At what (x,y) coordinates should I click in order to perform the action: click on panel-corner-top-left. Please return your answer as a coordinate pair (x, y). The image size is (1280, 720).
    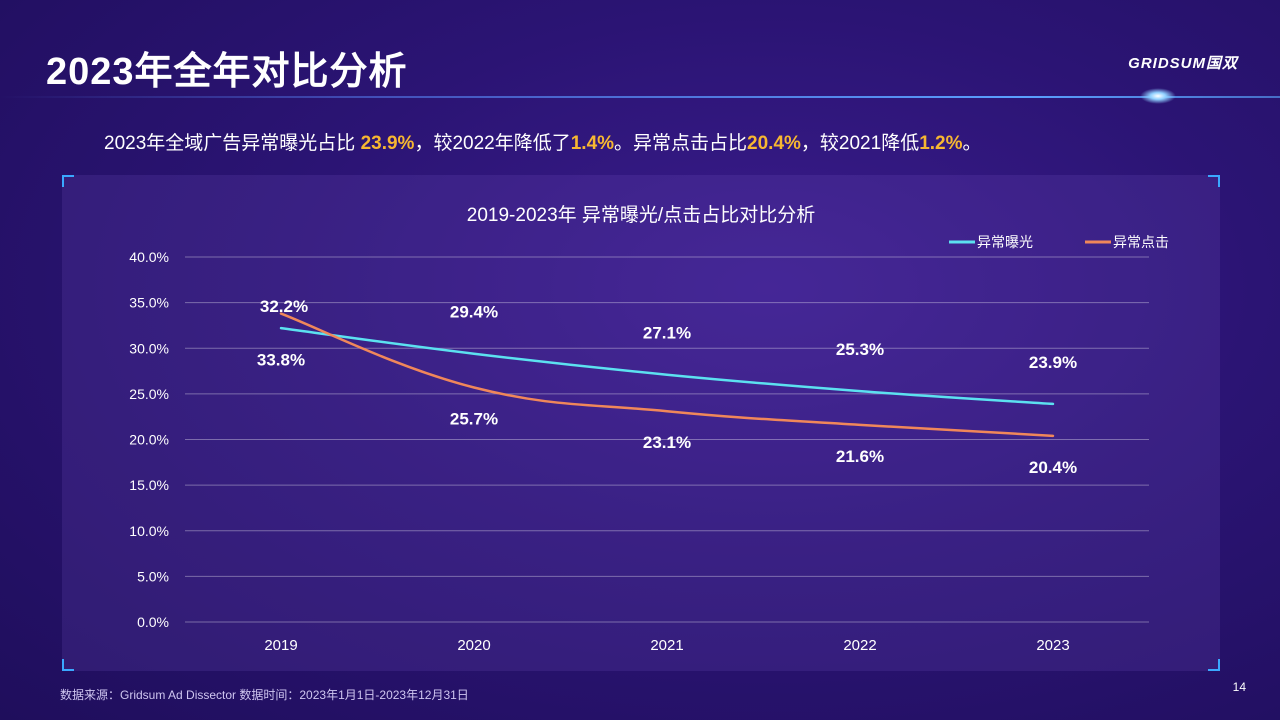
    Looking at the image, I should click on (68, 181).